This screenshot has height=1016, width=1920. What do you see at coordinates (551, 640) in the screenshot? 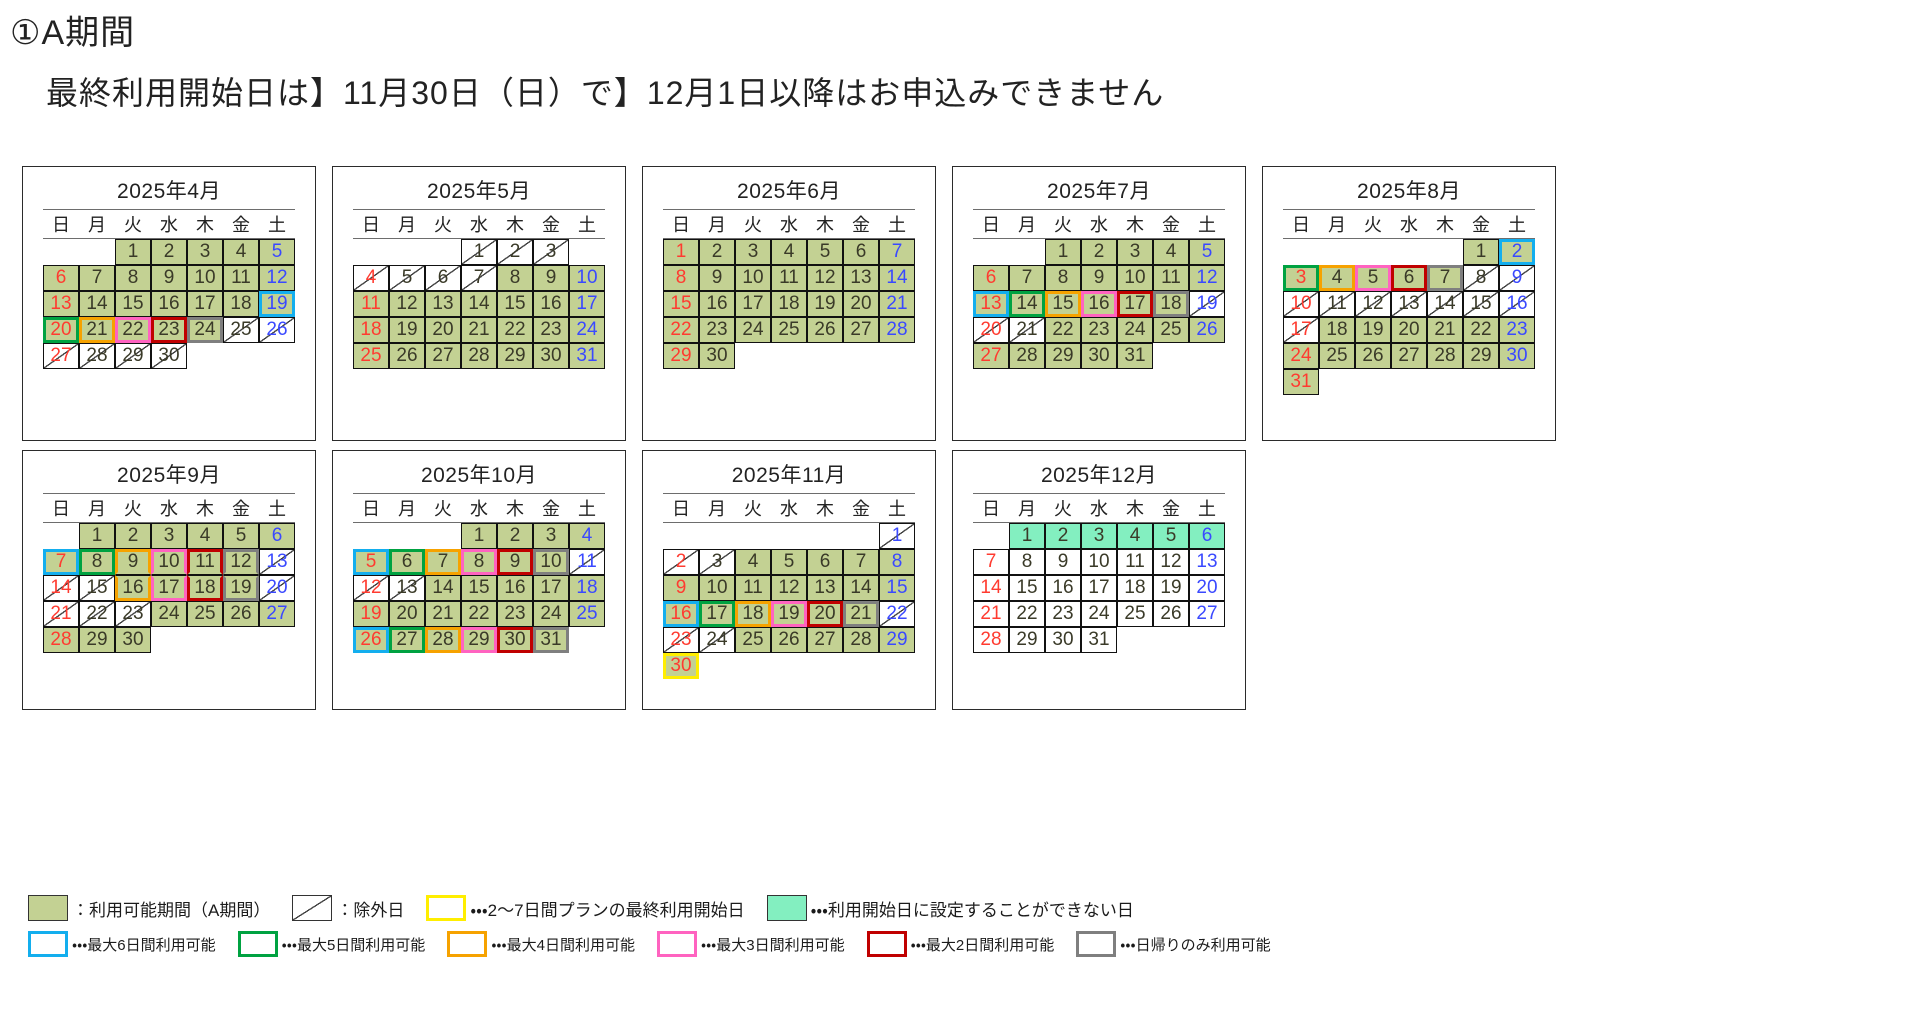
I see `calendar-day-cell: 31` at bounding box center [551, 640].